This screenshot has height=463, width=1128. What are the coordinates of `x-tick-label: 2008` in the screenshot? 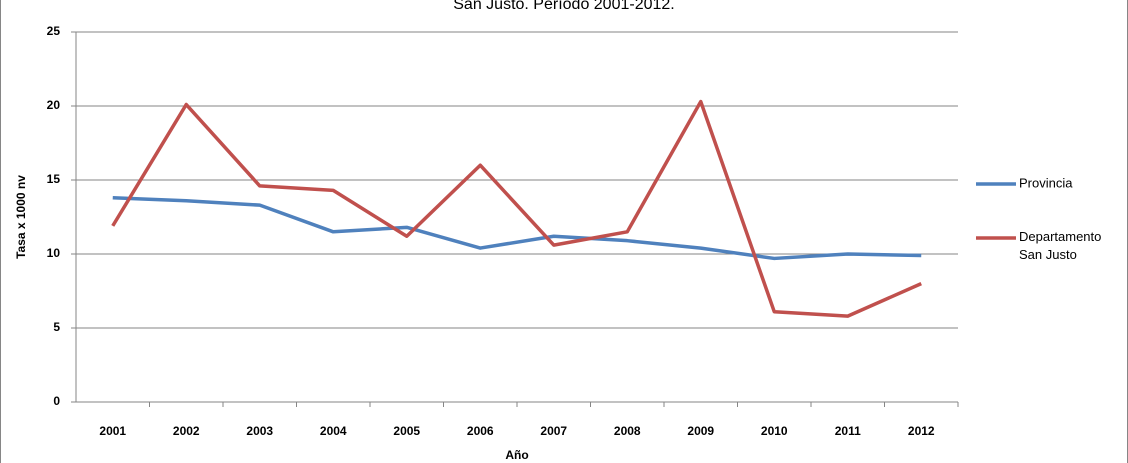 It's located at (627, 431).